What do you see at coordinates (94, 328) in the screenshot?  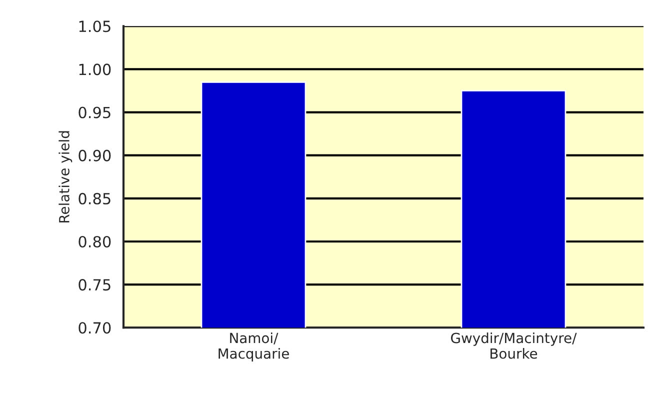 I see `y-tick-label: 0.70` at bounding box center [94, 328].